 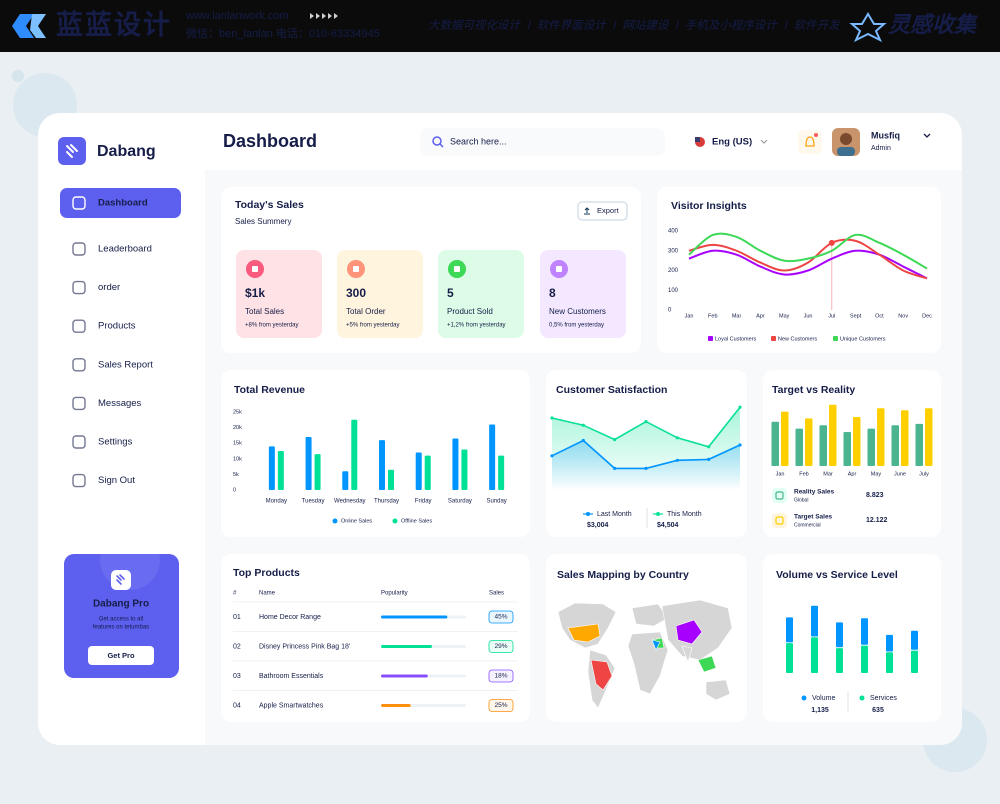 I want to click on panel-title: Top Products, so click(x=266, y=573).